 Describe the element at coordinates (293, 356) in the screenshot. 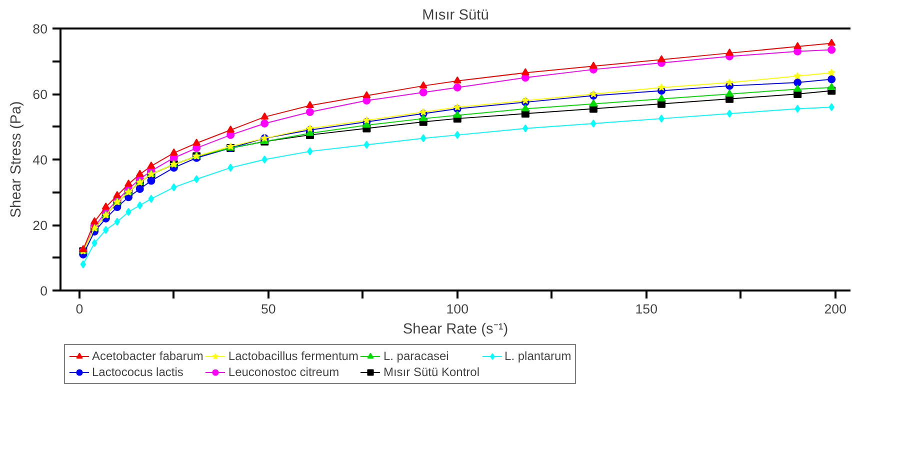

I see `legend-label: Lactobacillus fermentum` at that location.